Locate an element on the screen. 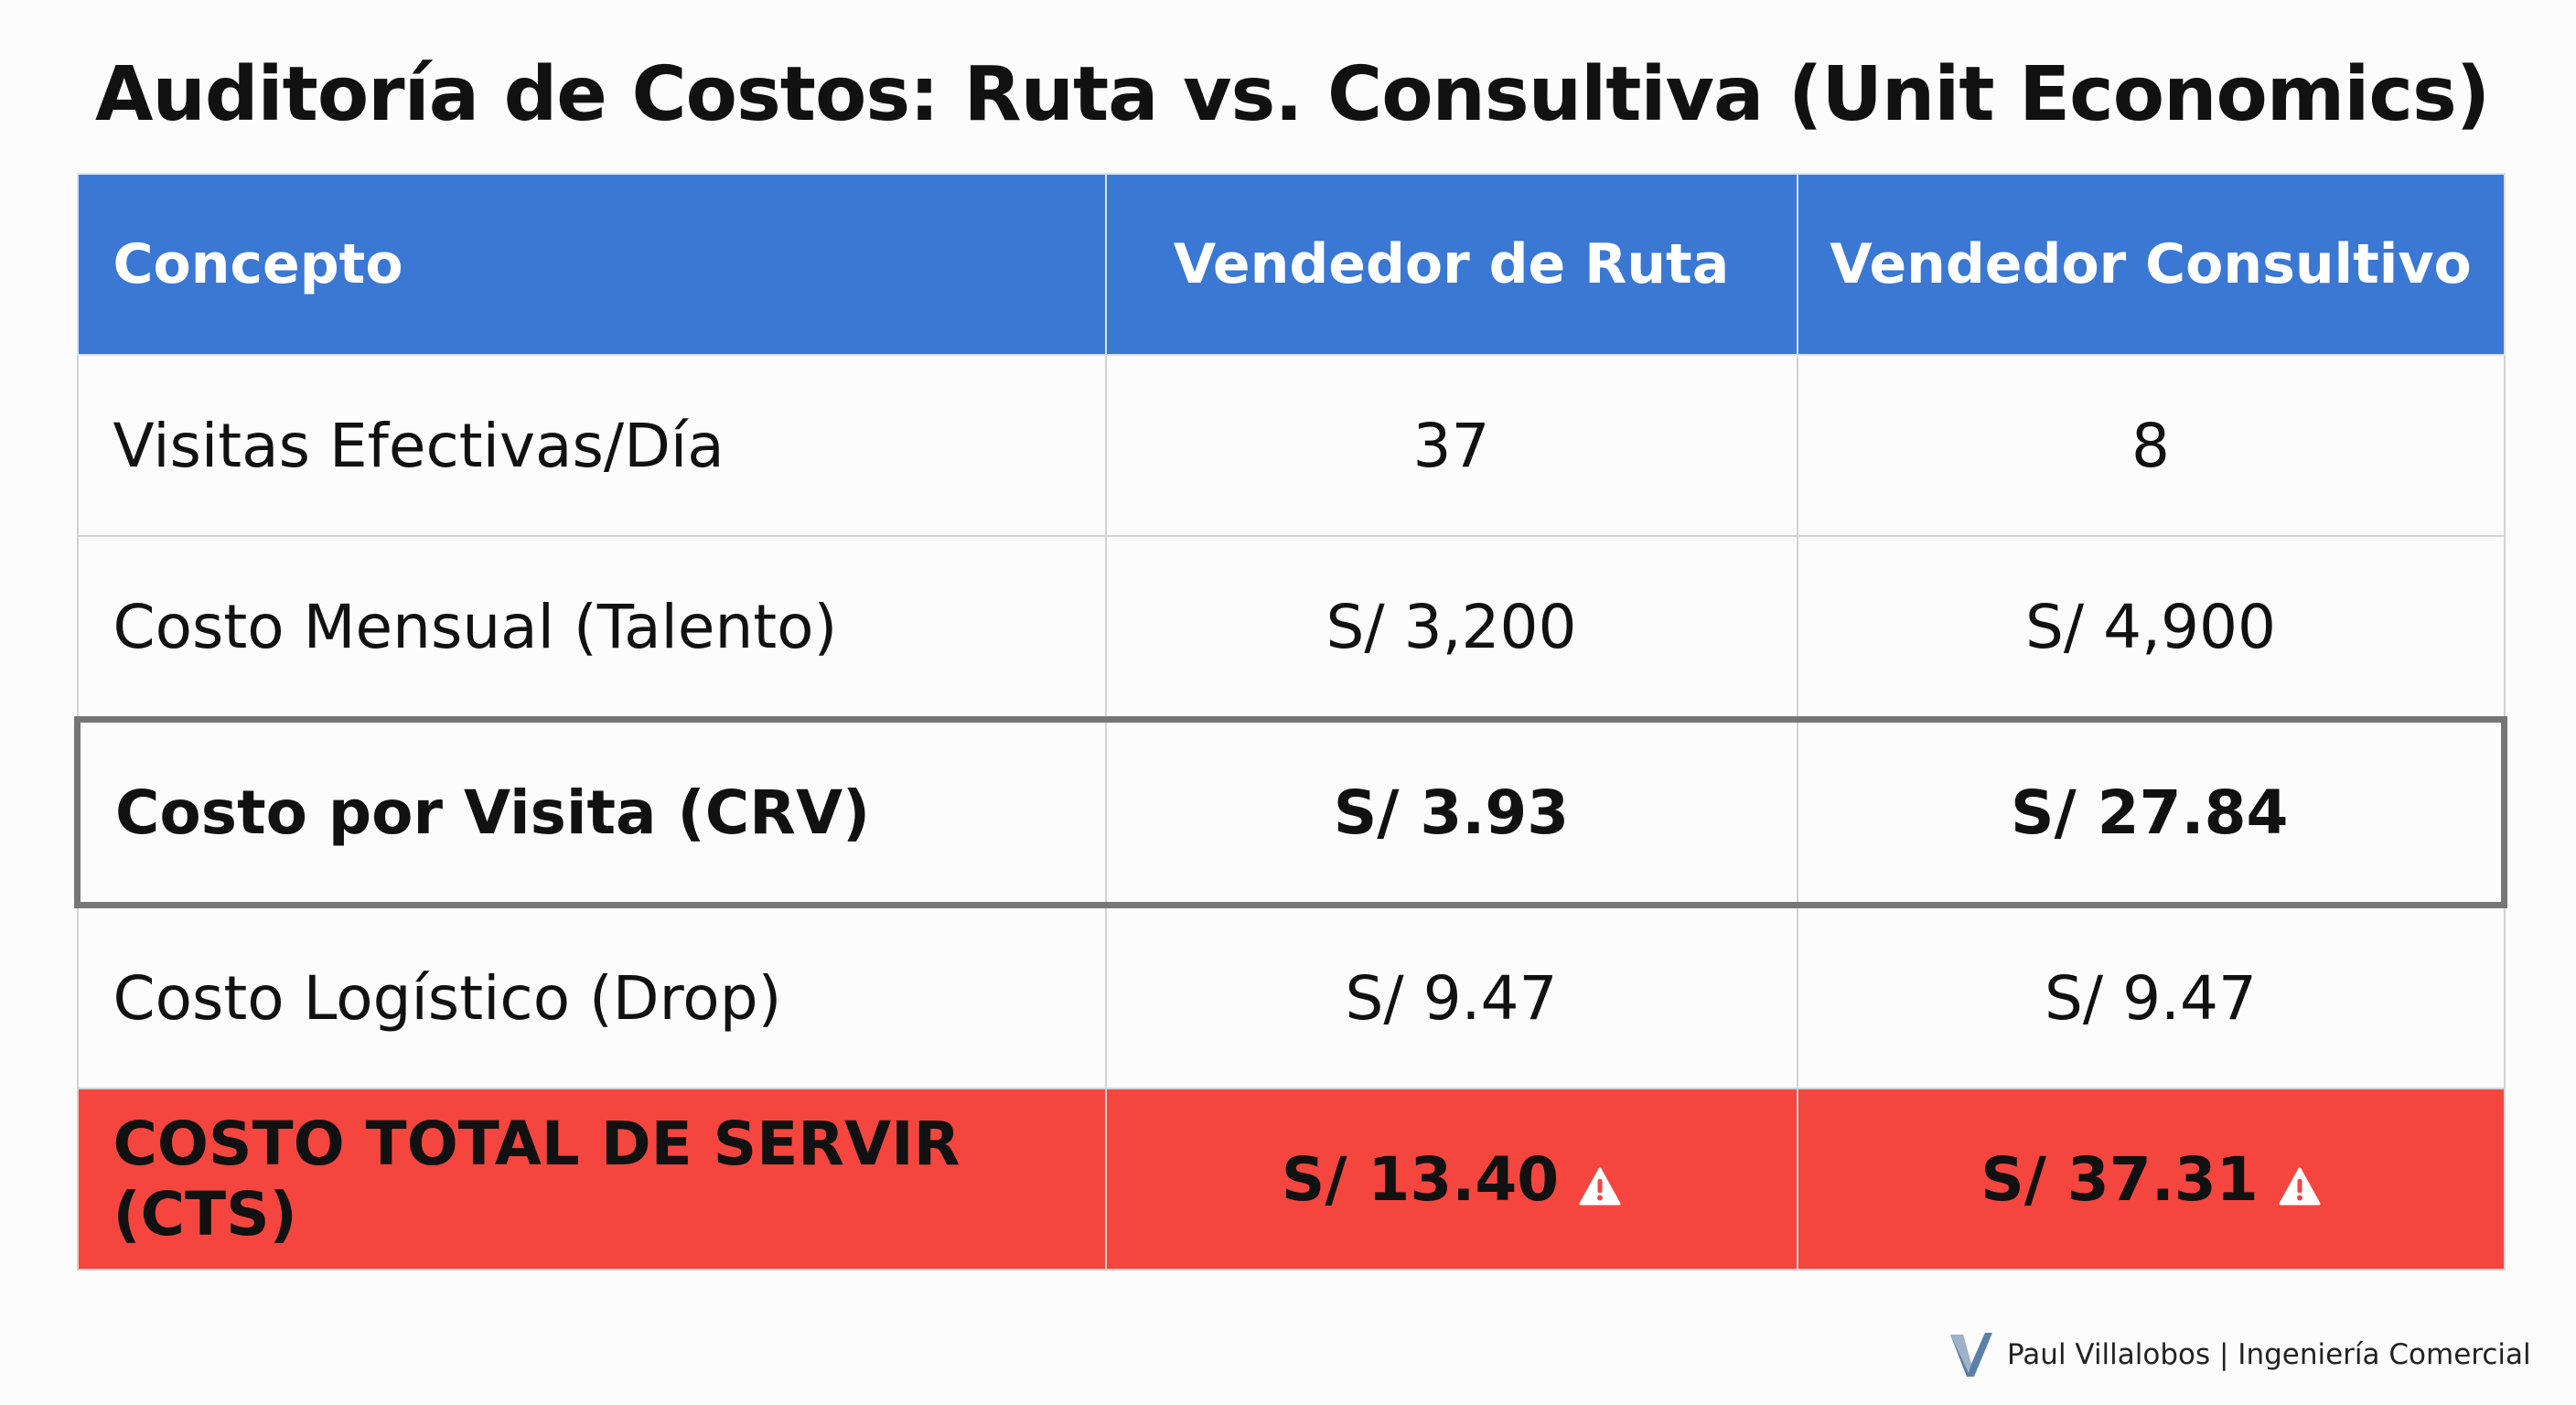  value-cell: 8 is located at coordinates (2151, 445).